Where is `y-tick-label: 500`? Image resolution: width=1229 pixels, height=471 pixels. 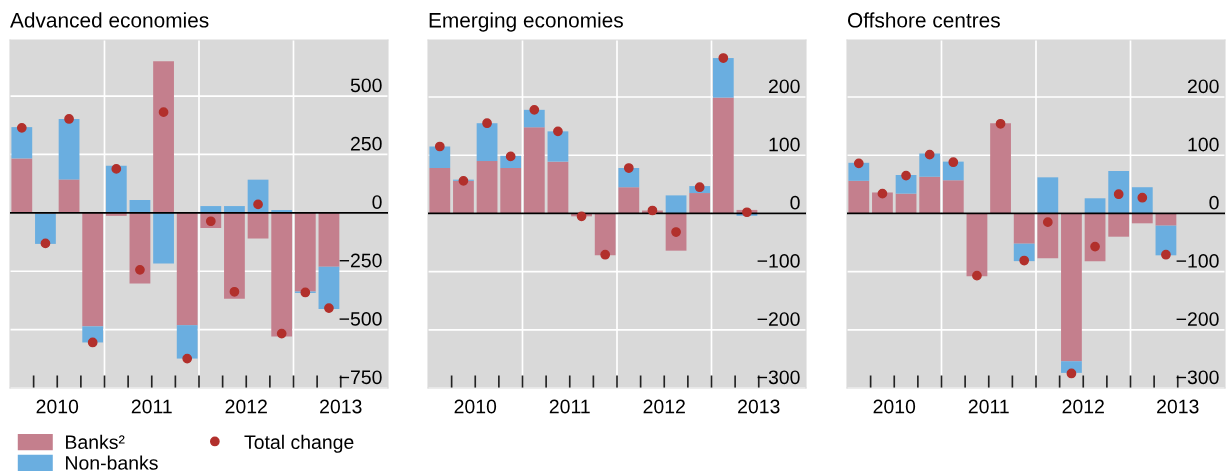 y-tick-label: 500 is located at coordinates (366, 85).